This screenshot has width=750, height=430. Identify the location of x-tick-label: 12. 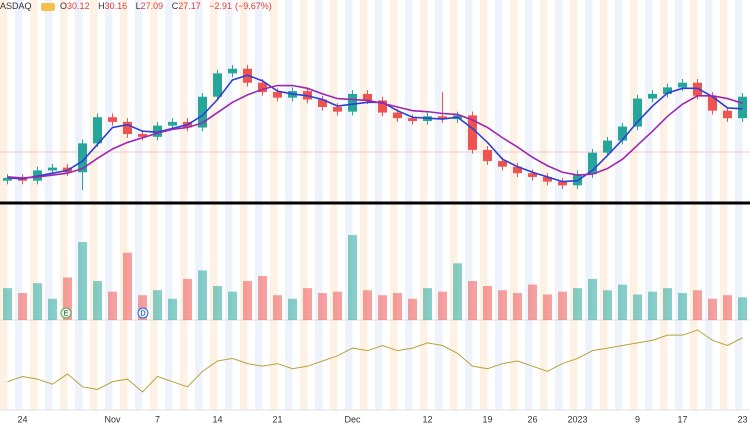
(427, 419).